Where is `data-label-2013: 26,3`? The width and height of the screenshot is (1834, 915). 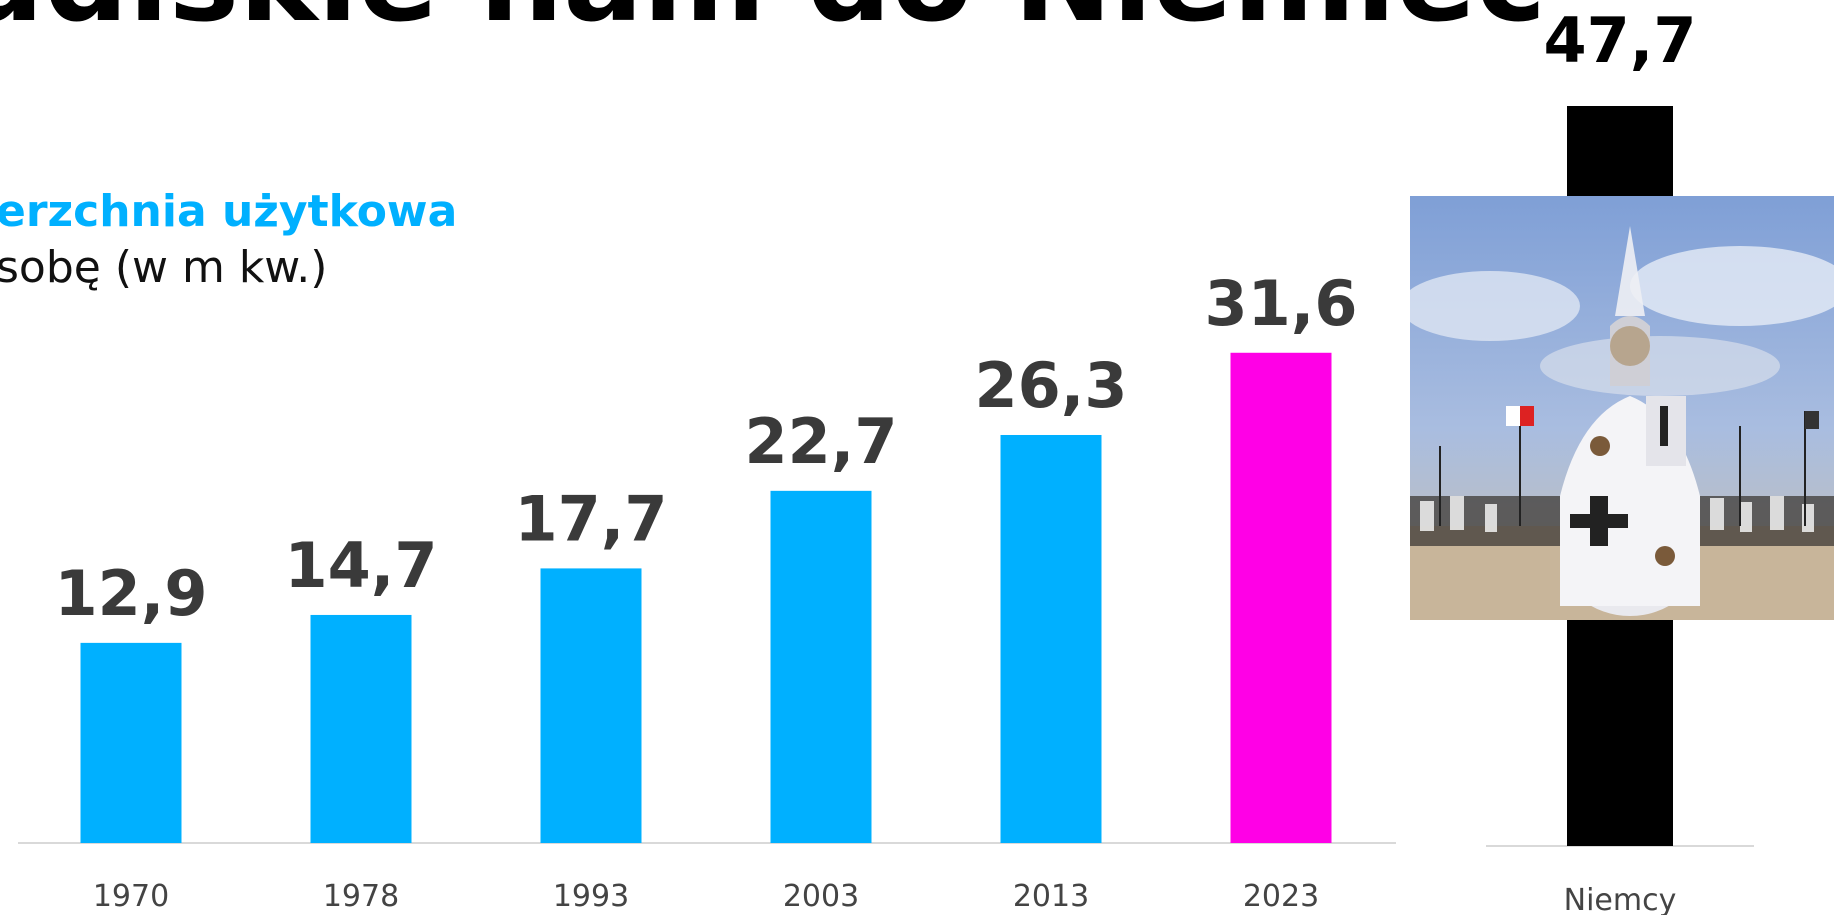
data-label-2013: 26,3 is located at coordinates (1051, 385).